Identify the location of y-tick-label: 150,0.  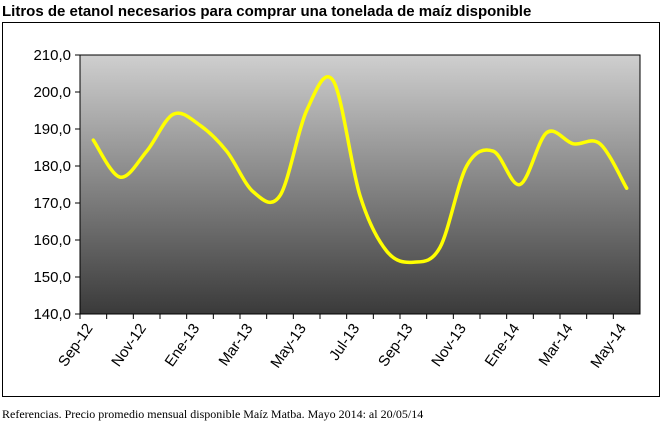
(52, 277).